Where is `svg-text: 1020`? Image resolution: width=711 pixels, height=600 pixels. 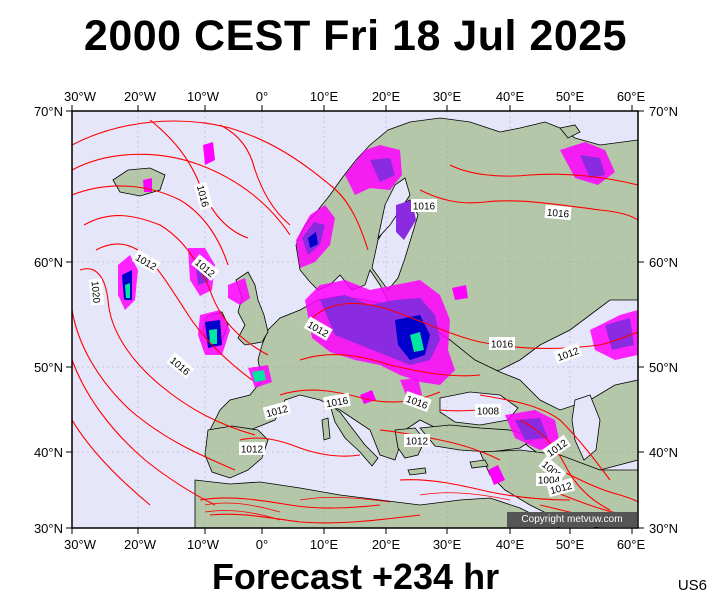 svg-text: 1020 is located at coordinates (95, 293).